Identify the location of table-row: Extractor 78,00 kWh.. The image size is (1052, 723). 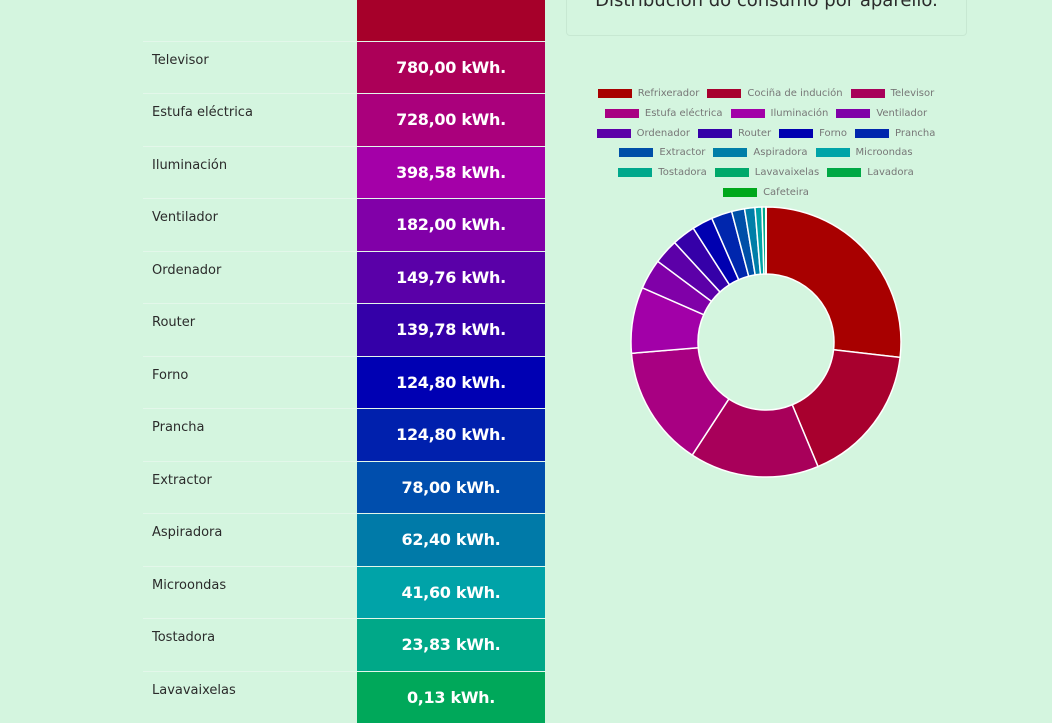
(344, 487).